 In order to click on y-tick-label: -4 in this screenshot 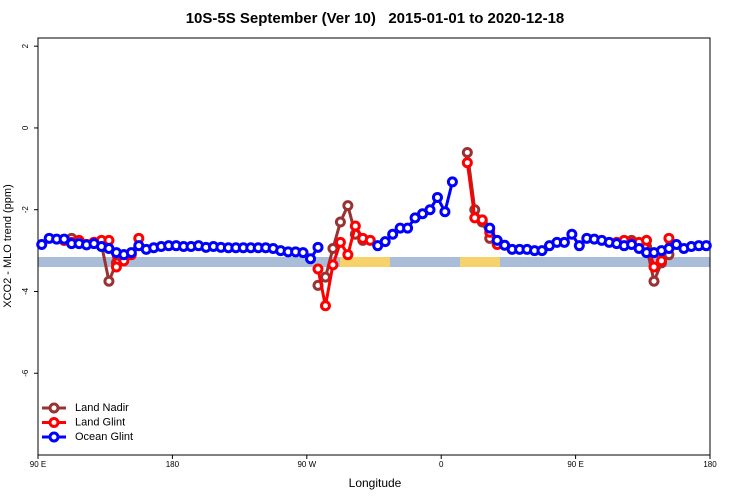, I will do `click(25, 291)`.